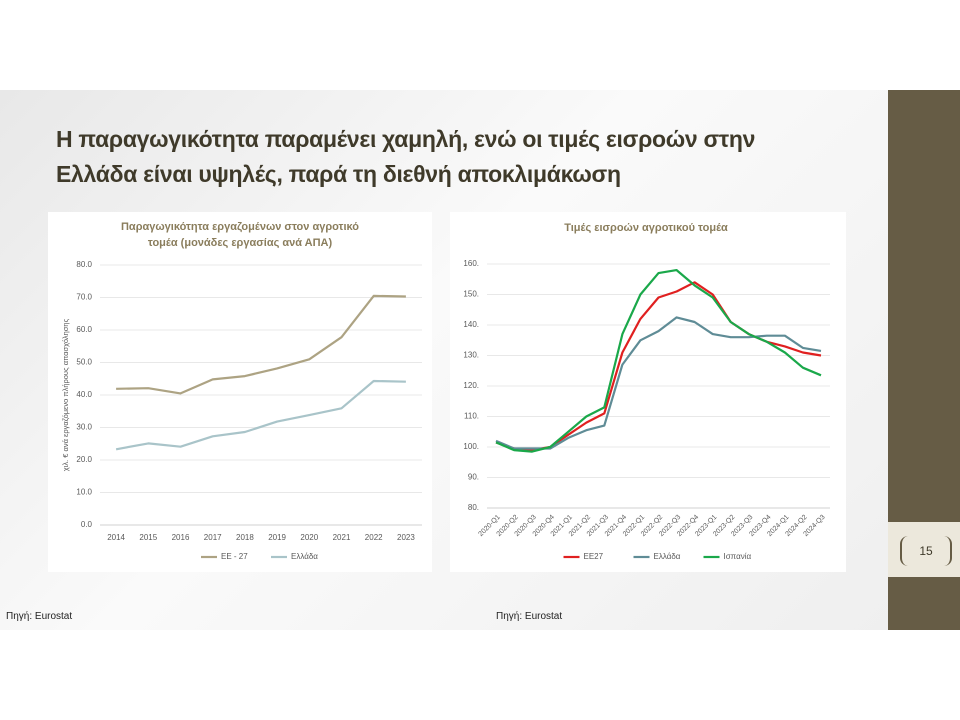 This screenshot has height=720, width=960. What do you see at coordinates (594, 556) in the screenshot?
I see `legend-label: ΕΕ27` at bounding box center [594, 556].